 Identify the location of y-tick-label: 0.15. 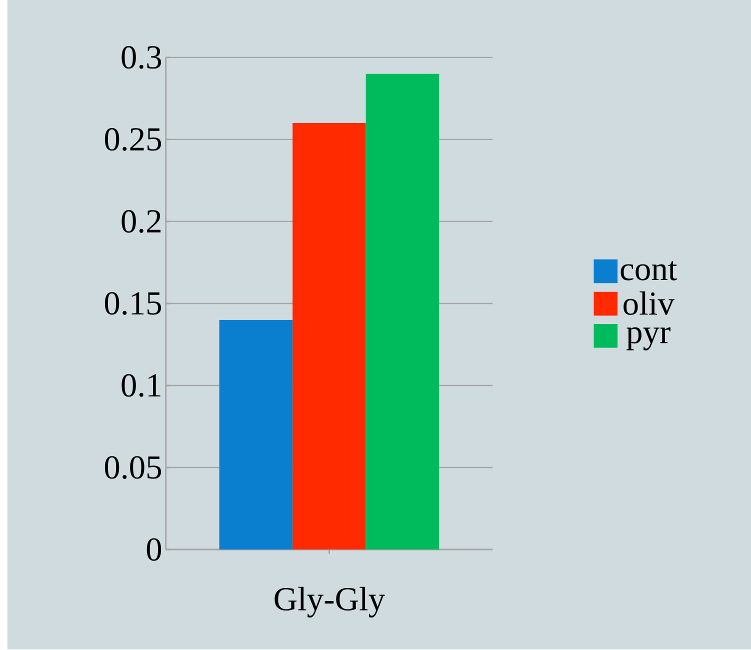
(133, 304).